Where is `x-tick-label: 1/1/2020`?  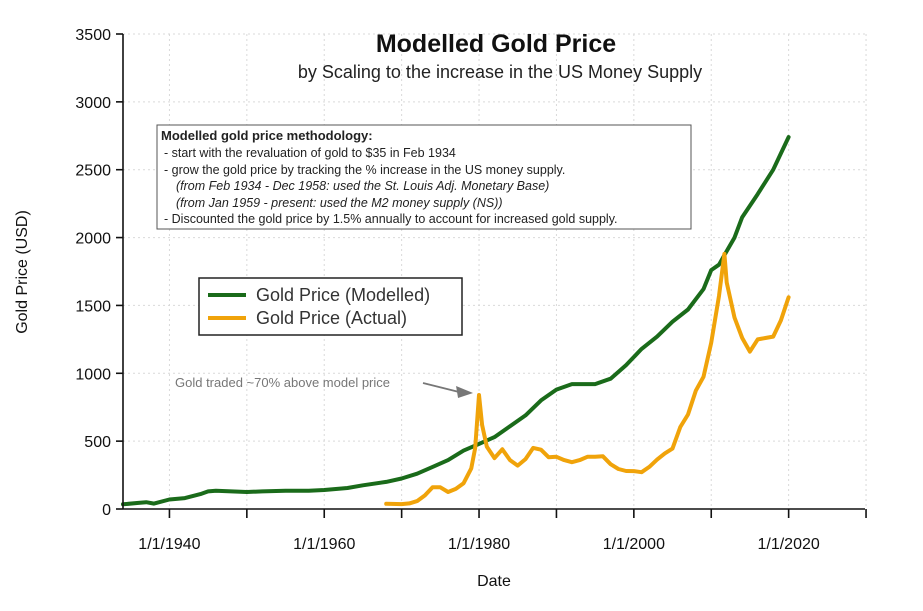 x-tick-label: 1/1/2020 is located at coordinates (788, 544).